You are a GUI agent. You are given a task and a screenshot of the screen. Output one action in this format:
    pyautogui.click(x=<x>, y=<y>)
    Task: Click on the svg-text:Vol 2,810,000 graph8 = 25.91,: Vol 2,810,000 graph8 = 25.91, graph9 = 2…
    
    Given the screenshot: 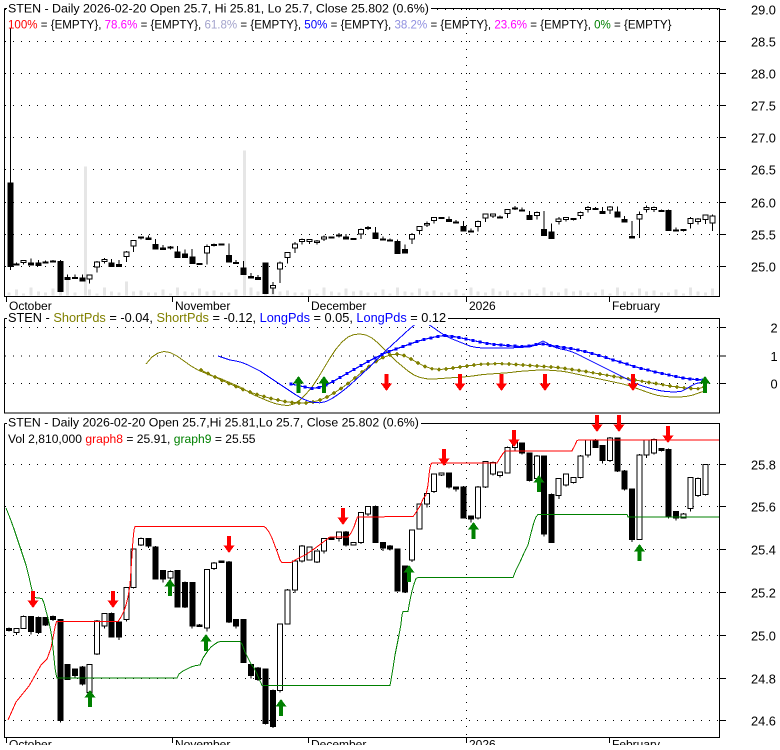 What is the action you would take?
    pyautogui.click(x=132, y=439)
    